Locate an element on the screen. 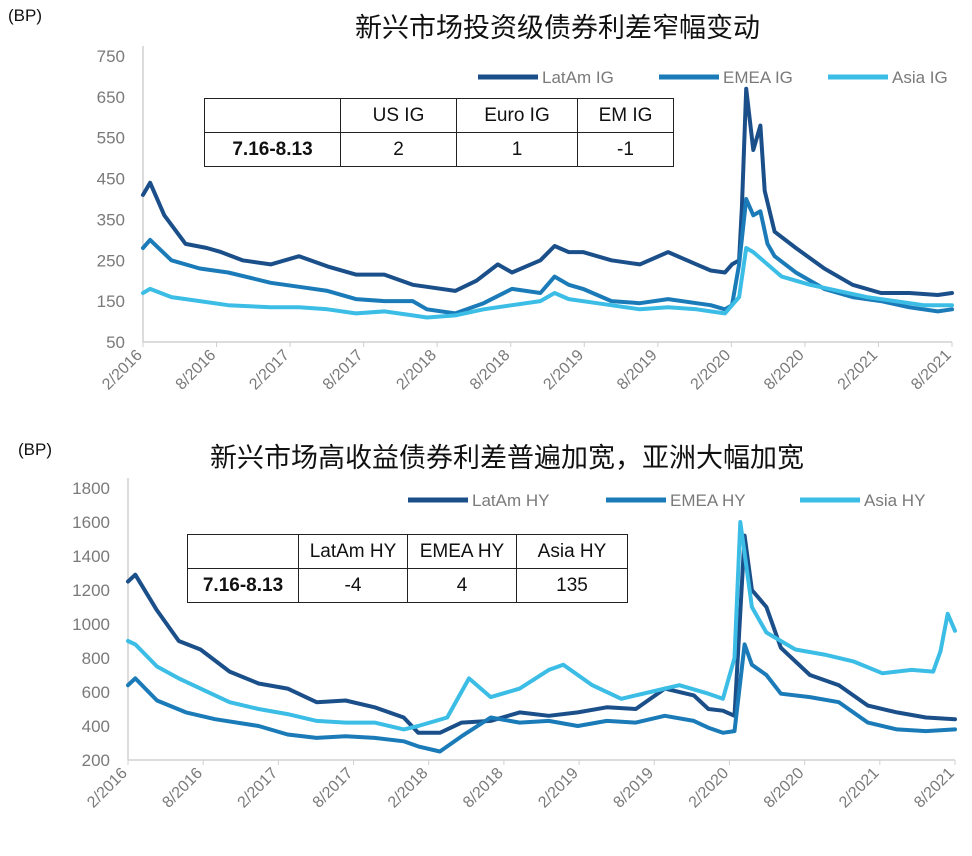 This screenshot has width=972, height=856. hy-x-tick-label: 2/2016 is located at coordinates (107, 788).